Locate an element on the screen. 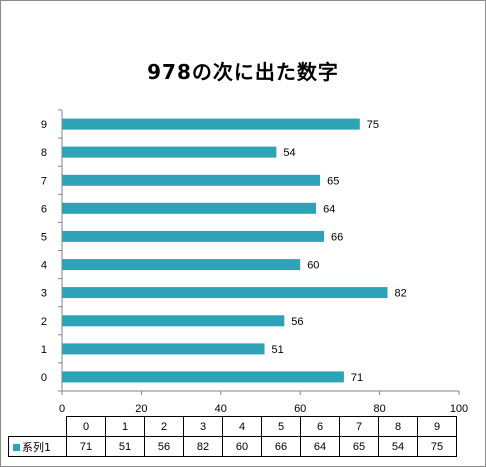  data-label-9: 75 is located at coordinates (373, 125).